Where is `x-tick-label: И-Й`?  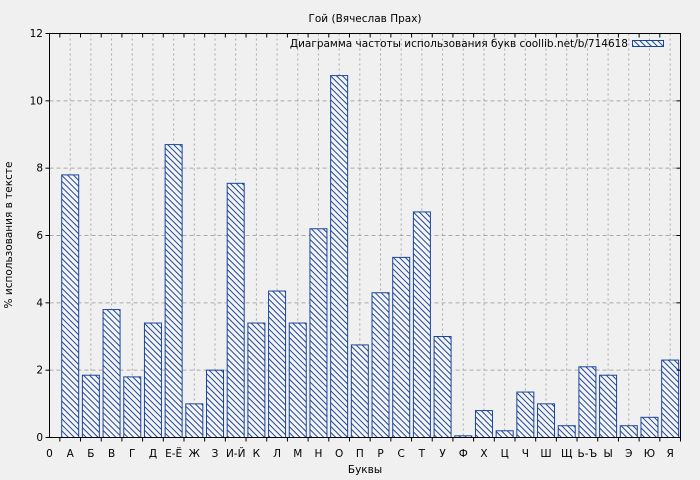 x-tick-label: И-Й is located at coordinates (236, 453).